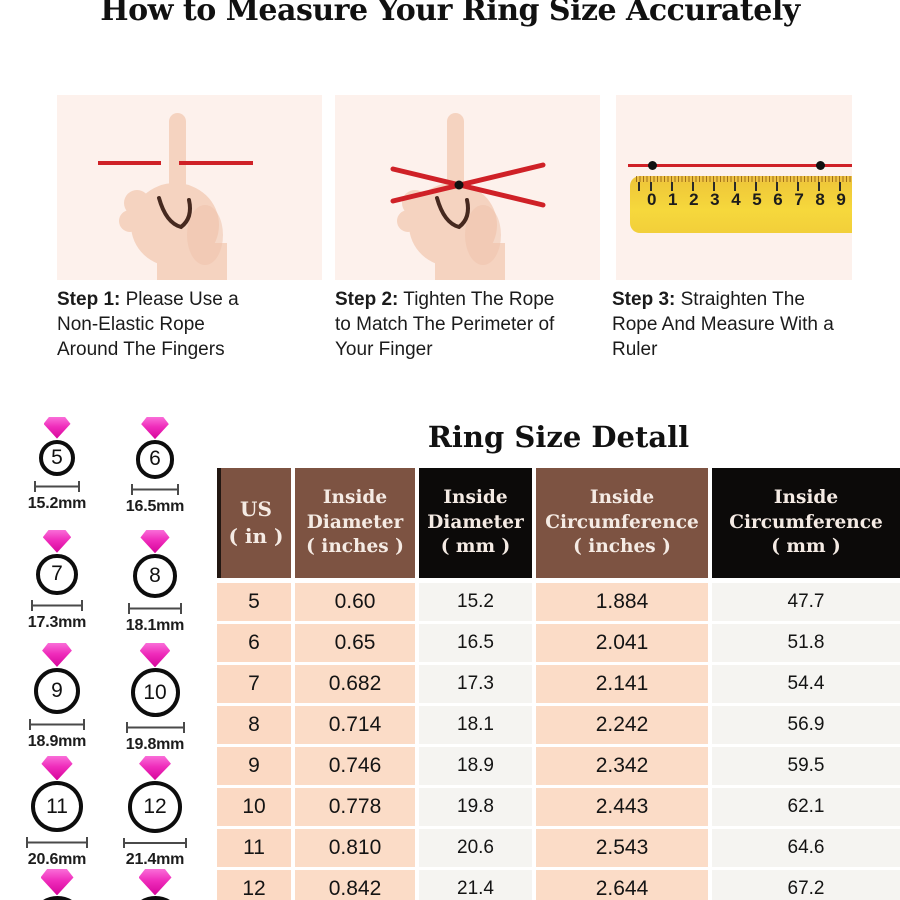 Image resolution: width=900 pixels, height=900 pixels. Describe the element at coordinates (57, 742) in the screenshot. I see `ring-mm-label: 18.9mm` at that location.